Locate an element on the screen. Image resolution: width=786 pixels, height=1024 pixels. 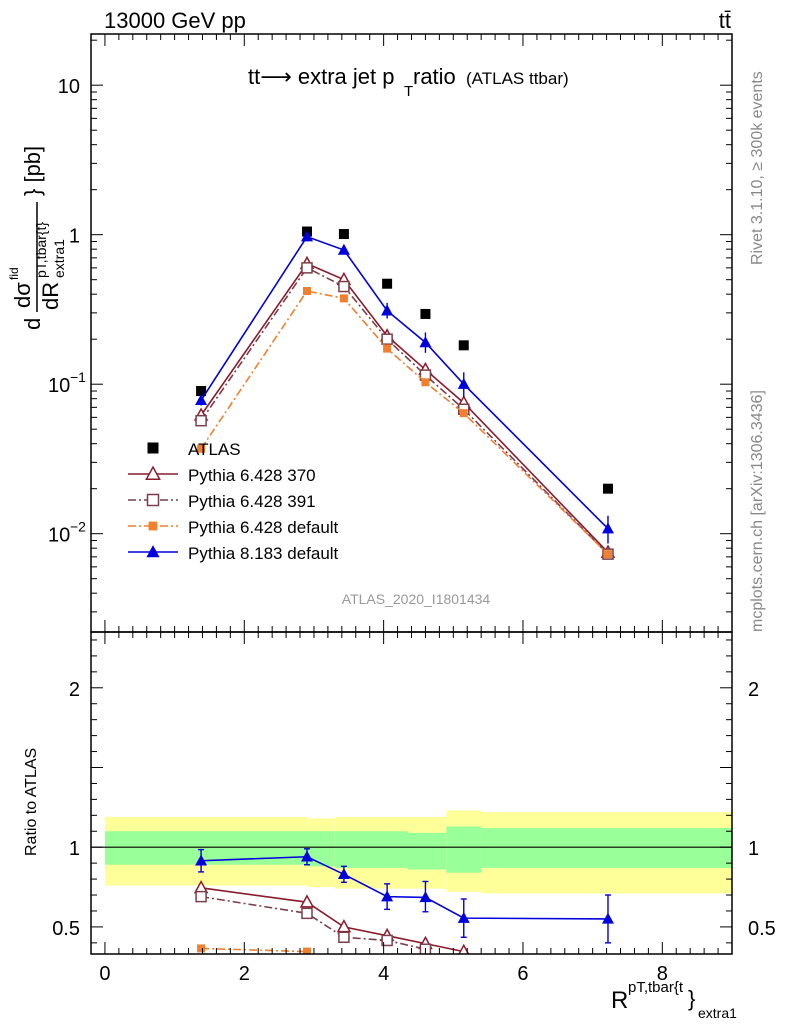
main-ytick-label: 10 is located at coordinates (69, 87).